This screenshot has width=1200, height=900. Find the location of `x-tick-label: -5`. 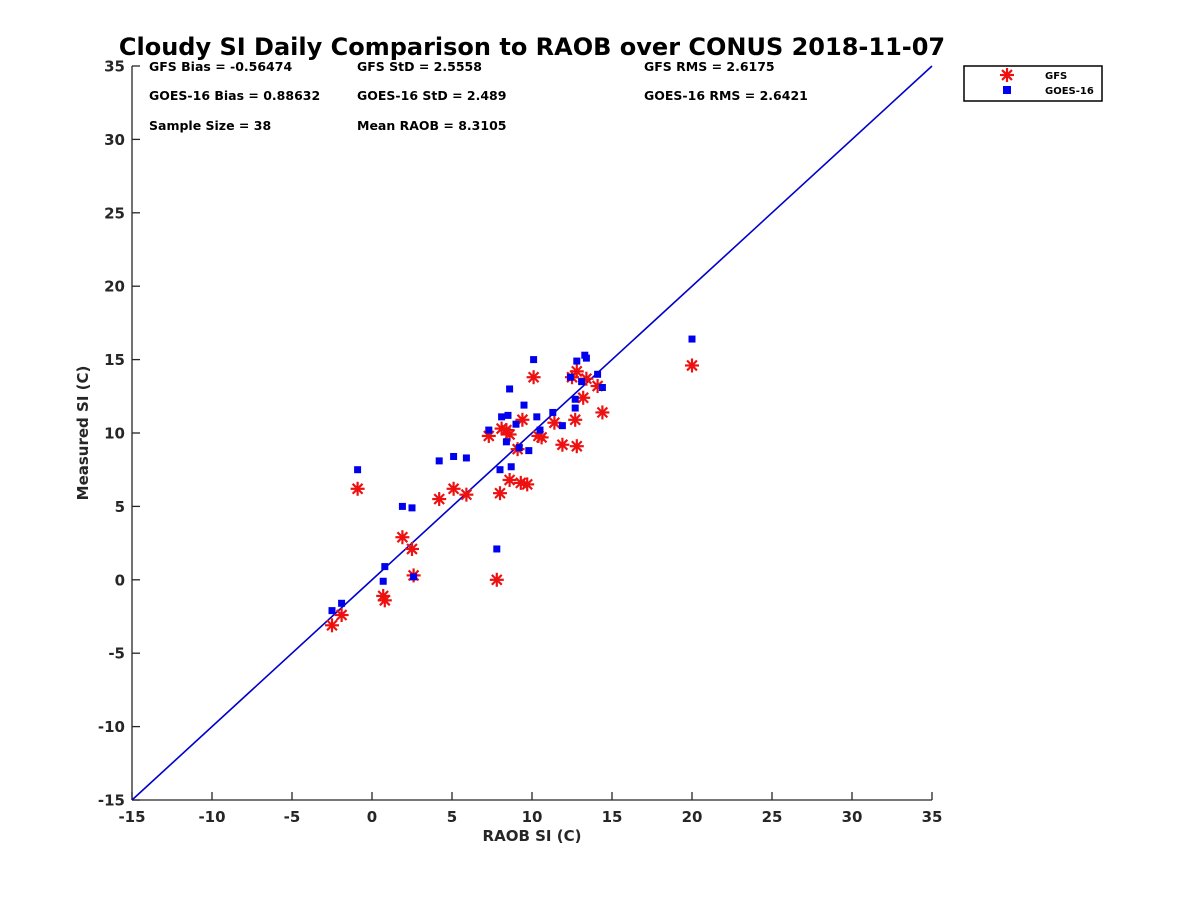

x-tick-label: -5 is located at coordinates (292, 817).